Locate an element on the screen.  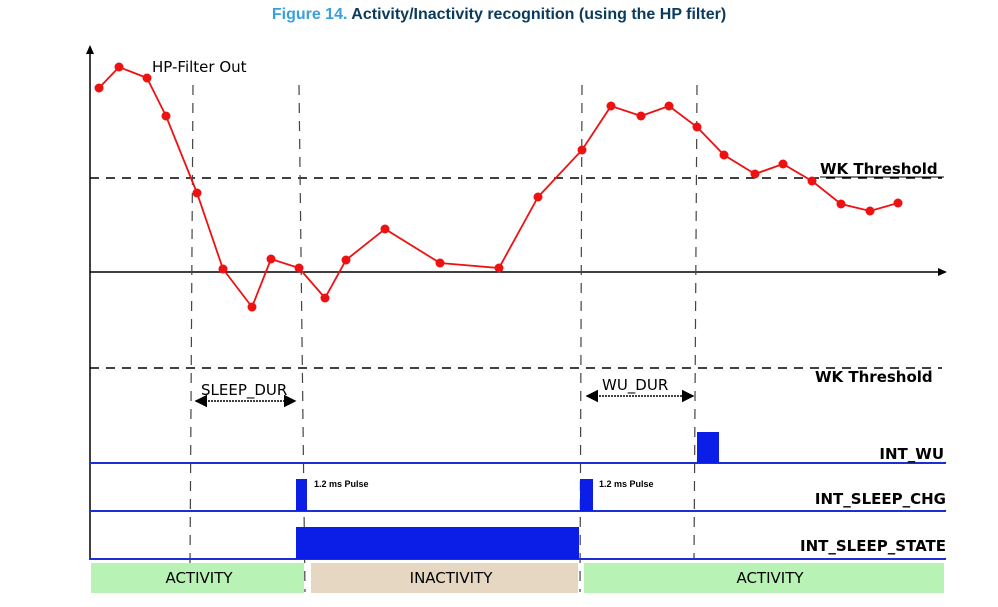
int-sleep-chg-label: INT_SLEEP_CHG is located at coordinates (880, 499).